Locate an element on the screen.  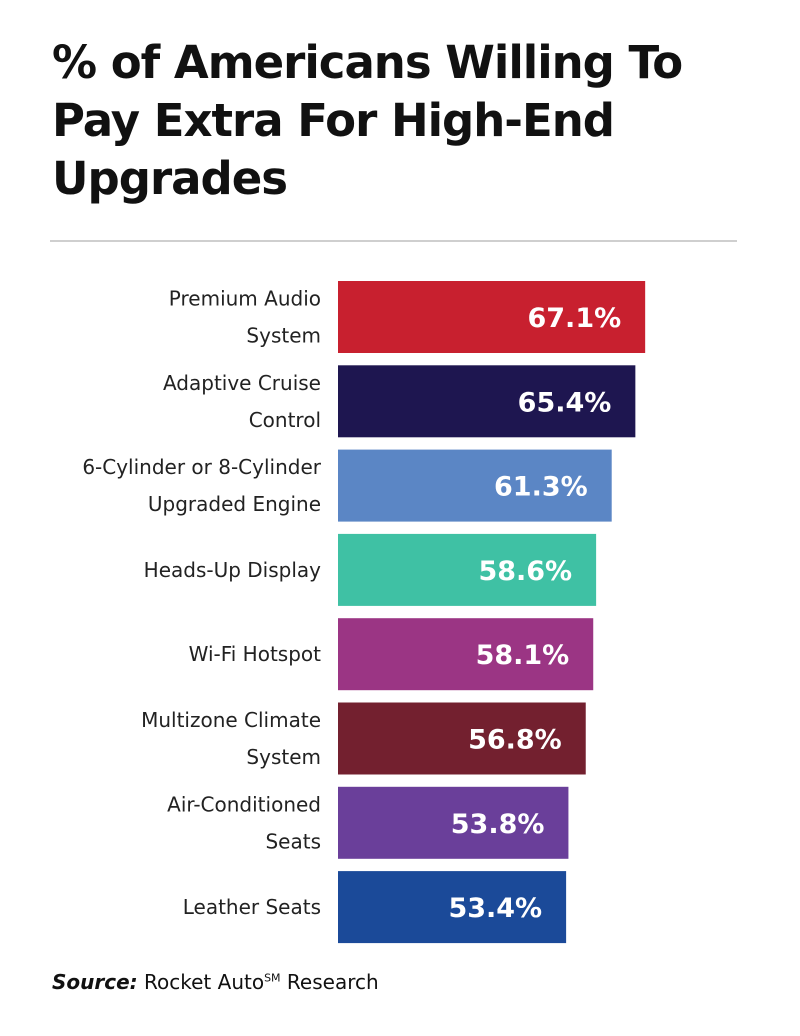
category-label: Adaptive Cruise is located at coordinates (242, 383).